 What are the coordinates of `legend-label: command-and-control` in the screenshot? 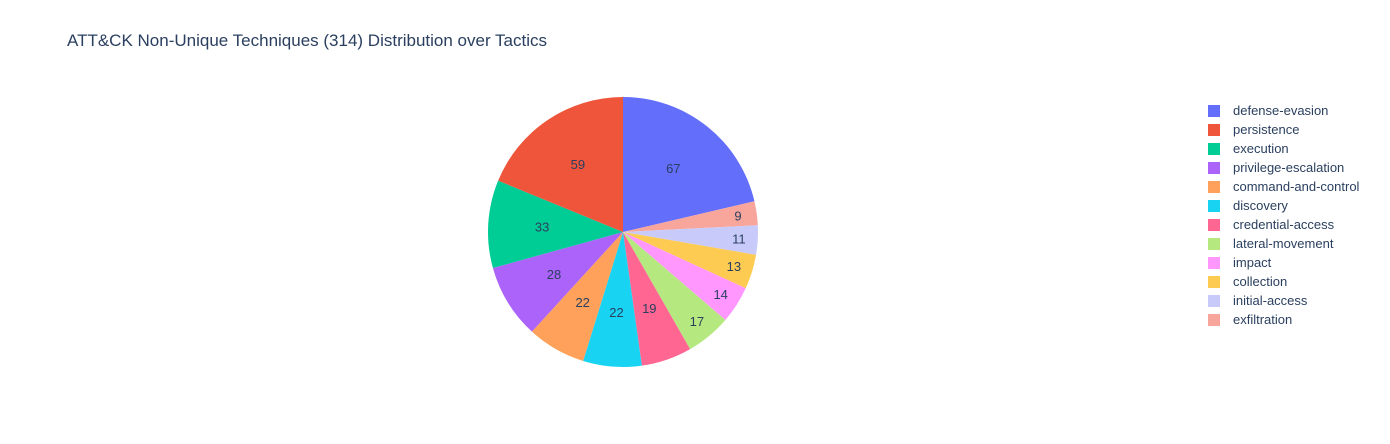 It's located at (1296, 186).